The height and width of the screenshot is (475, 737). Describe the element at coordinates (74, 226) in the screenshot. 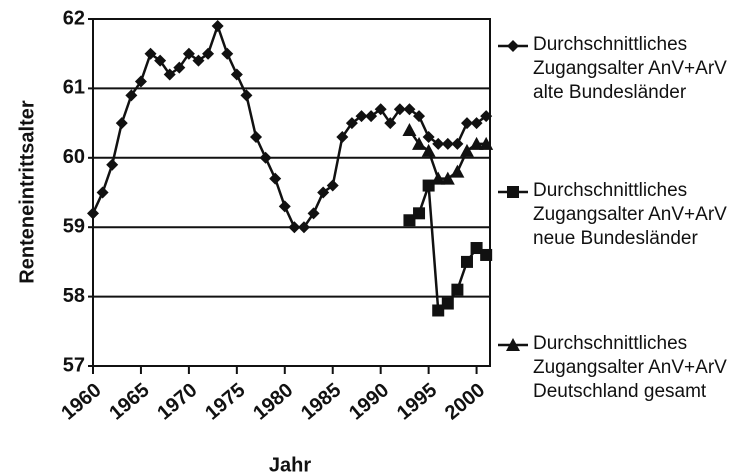

I see `y-tick-label: 59` at that location.